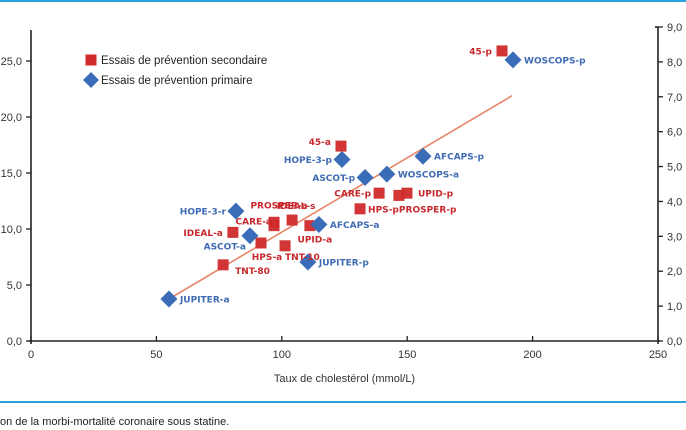 This screenshot has width=686, height=430. I want to click on data-label: PROSPER-p, so click(428, 210).